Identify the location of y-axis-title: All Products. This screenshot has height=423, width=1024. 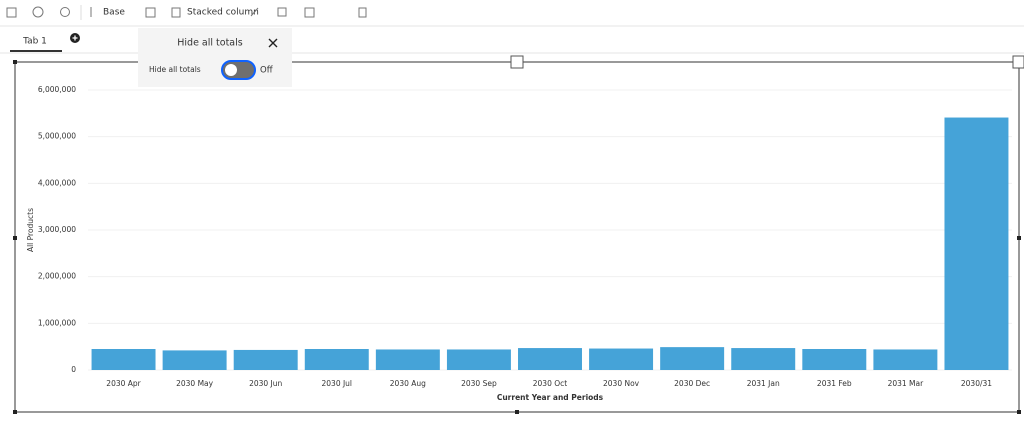
(30, 230).